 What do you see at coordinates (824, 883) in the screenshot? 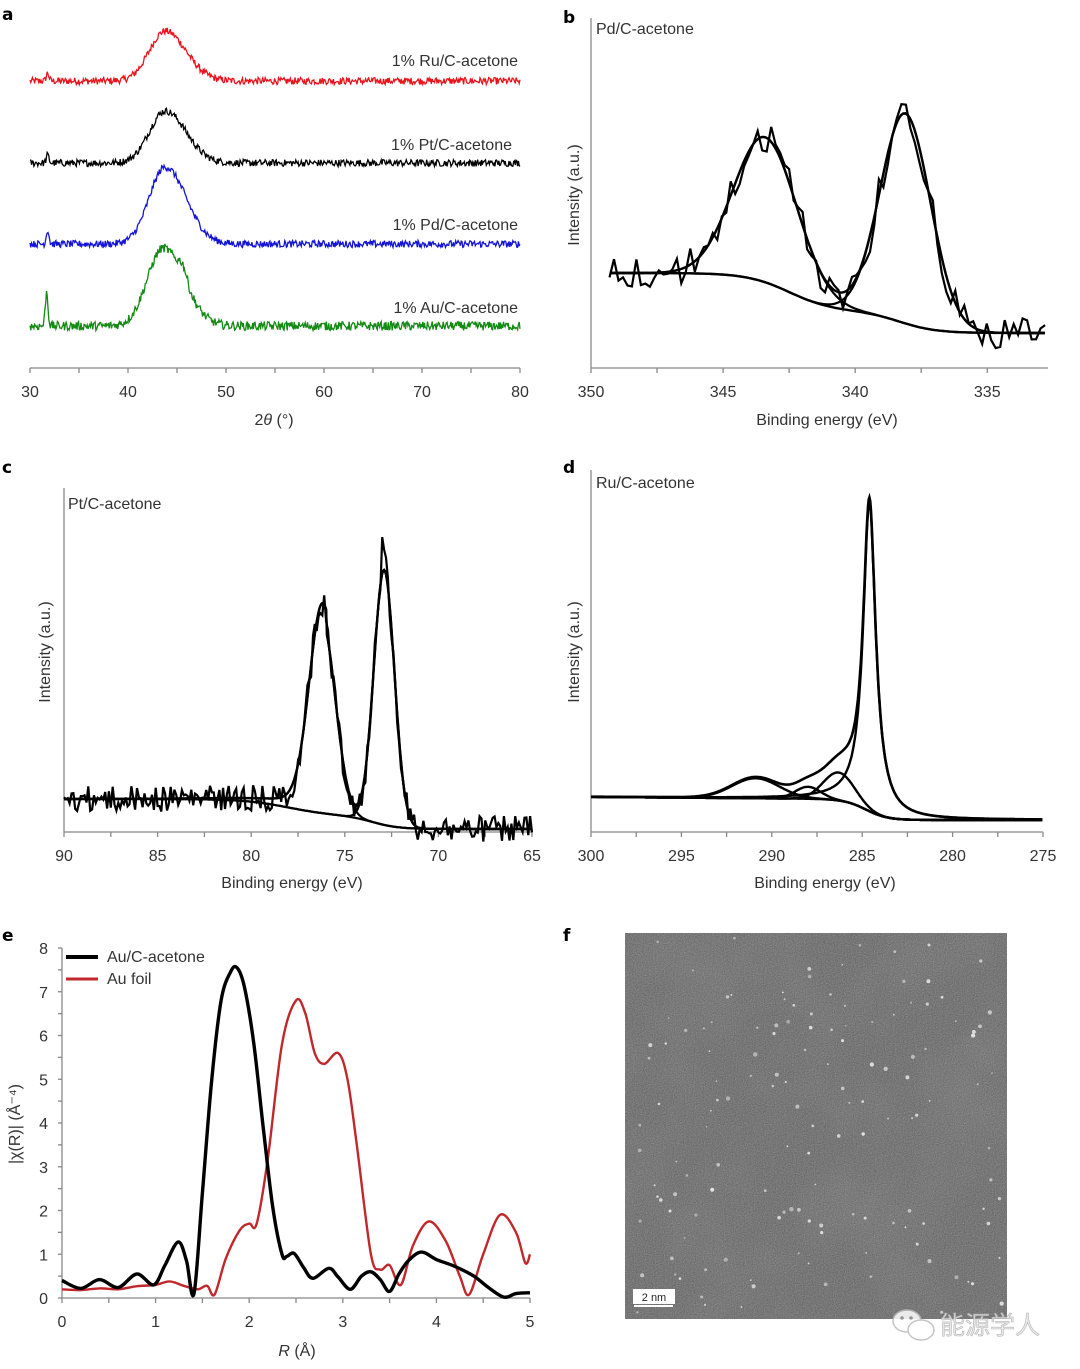
I see `panel-d-xlabel: Binding energy (eV)` at bounding box center [824, 883].